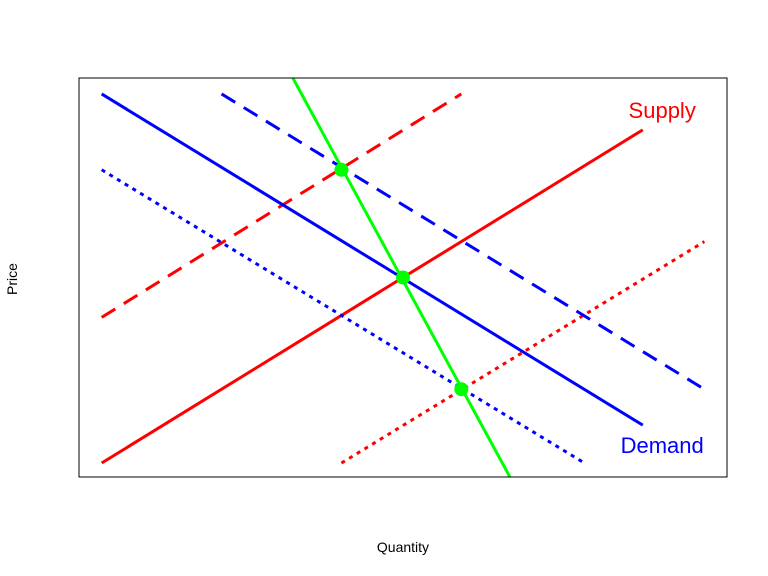 This screenshot has width=768, height=576. What do you see at coordinates (662, 110) in the screenshot?
I see `supply-label: Supply` at bounding box center [662, 110].